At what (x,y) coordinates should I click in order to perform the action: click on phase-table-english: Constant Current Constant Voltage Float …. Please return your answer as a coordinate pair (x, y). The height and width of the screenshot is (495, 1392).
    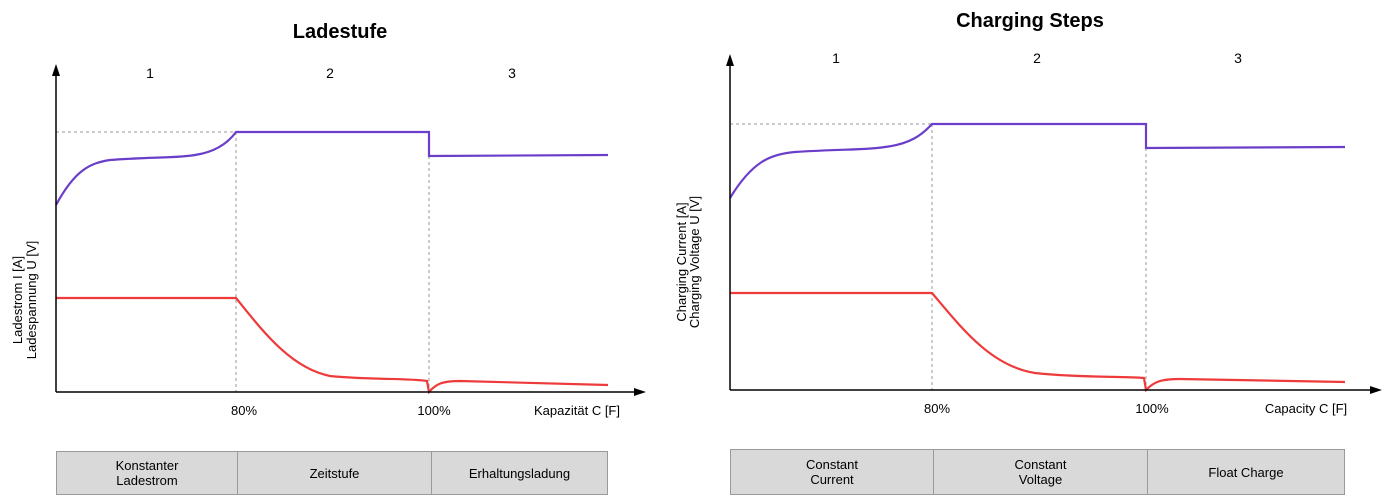
    Looking at the image, I should click on (1037, 472).